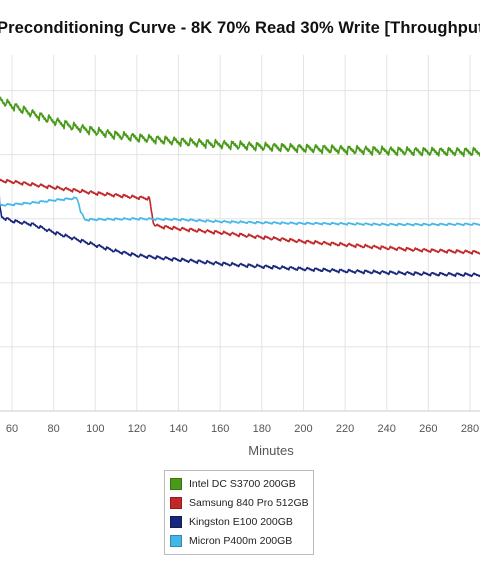  I want to click on legend-item: Intel DC S3700 200GB, so click(239, 483).